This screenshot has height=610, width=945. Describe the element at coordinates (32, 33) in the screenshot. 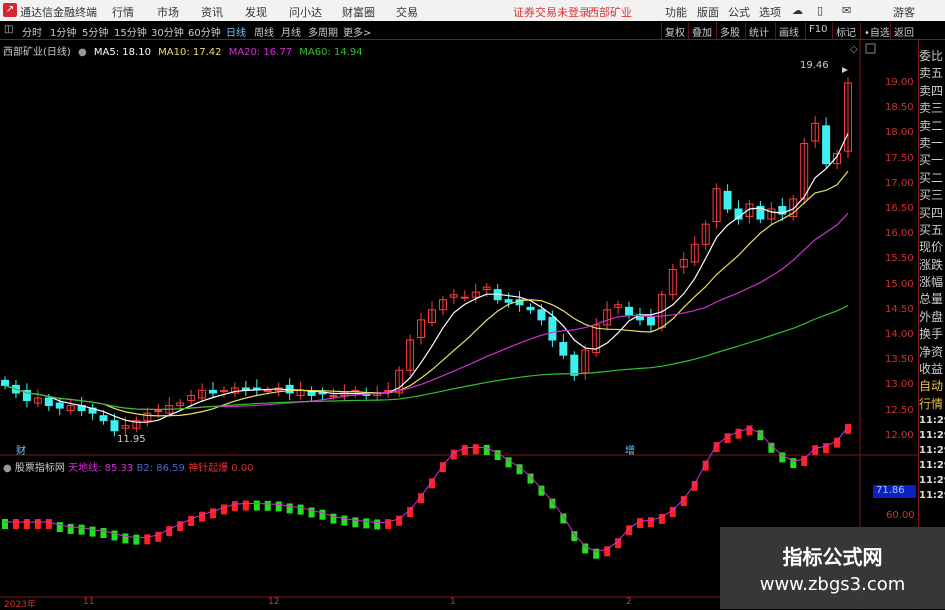

I see `period-timeshare: 分时` at that location.